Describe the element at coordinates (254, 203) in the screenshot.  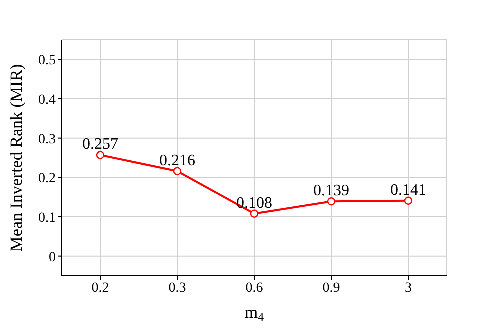
I see `data-label: 0.108` at that location.